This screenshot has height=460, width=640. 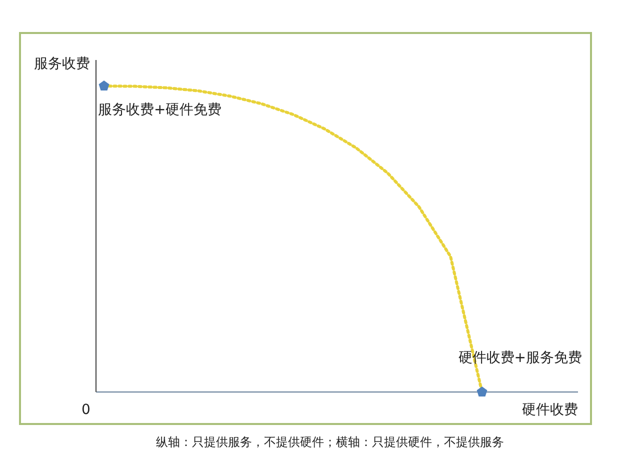 I want to click on text: 0, so click(x=86, y=410).